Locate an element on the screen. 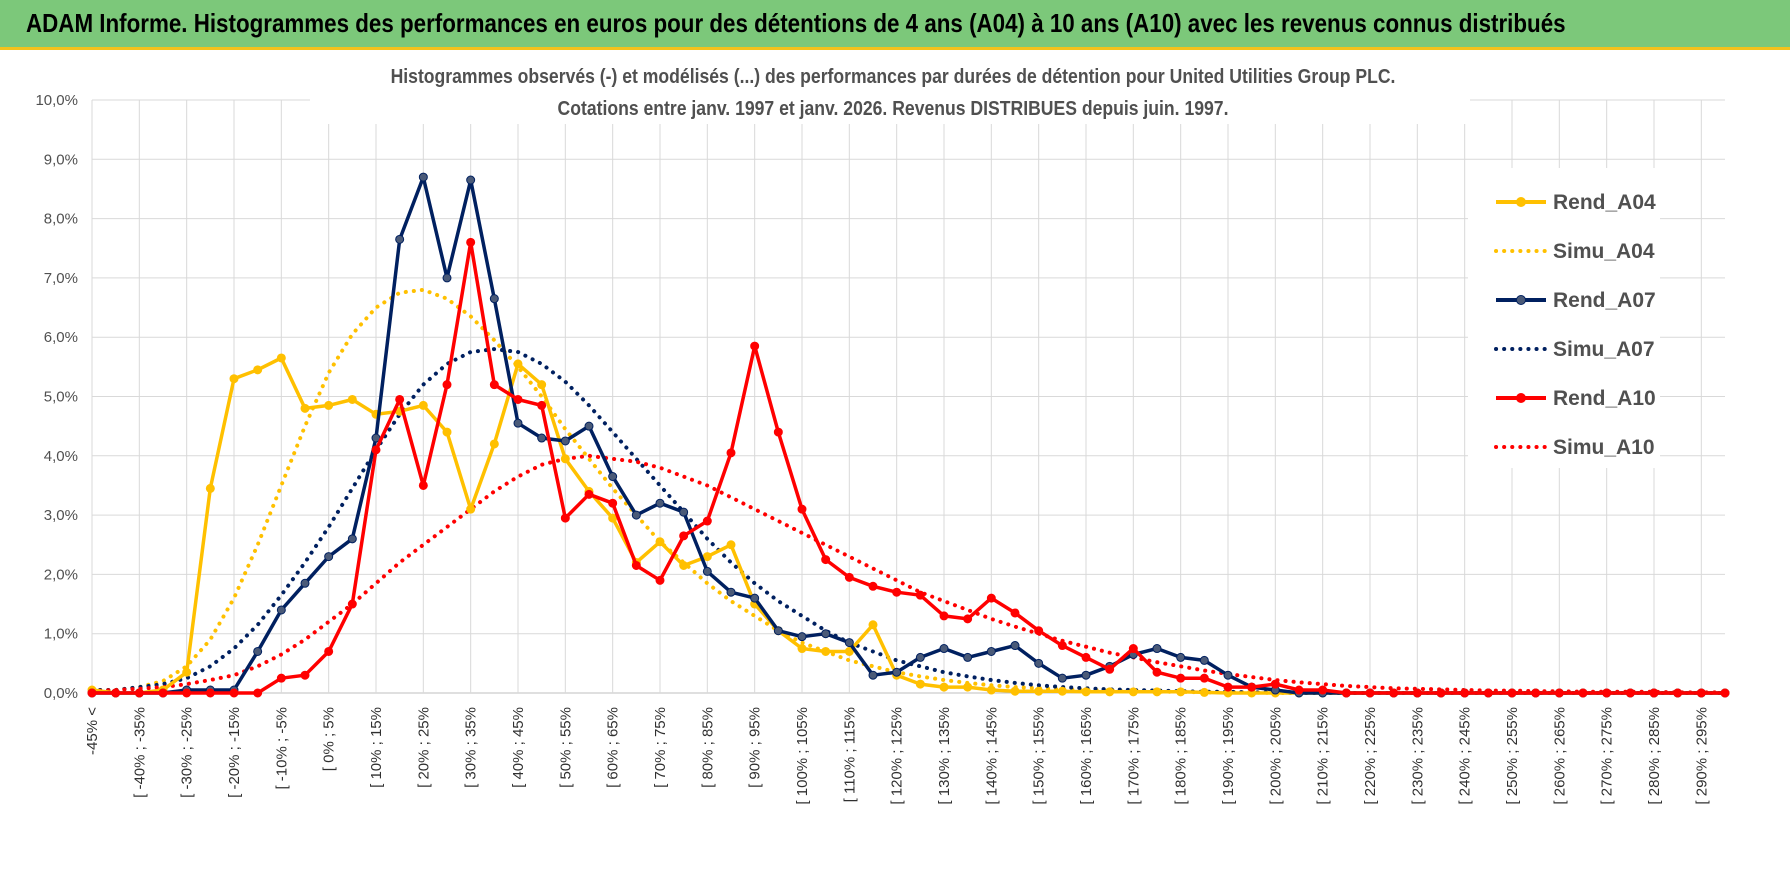 The image size is (1790, 888). legend-label-Simu_A04: Simu_A04 is located at coordinates (1604, 251).